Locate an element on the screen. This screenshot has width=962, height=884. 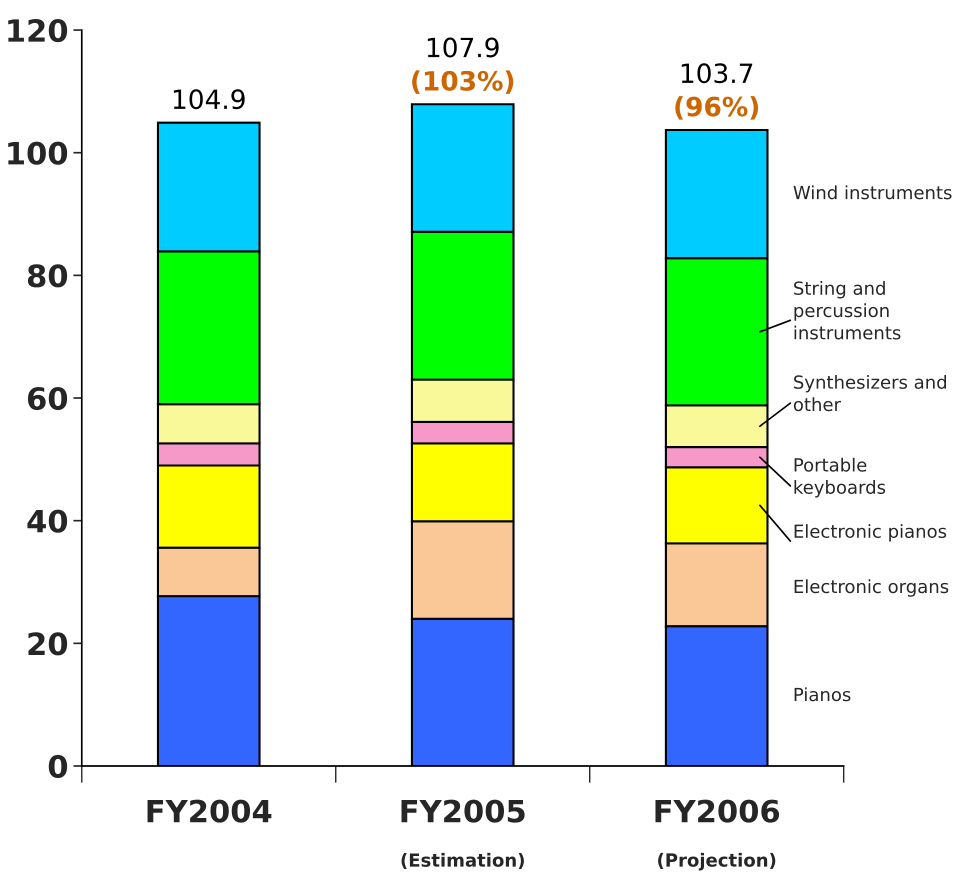
total-label: 103.7 (96%) is located at coordinates (716, 91).